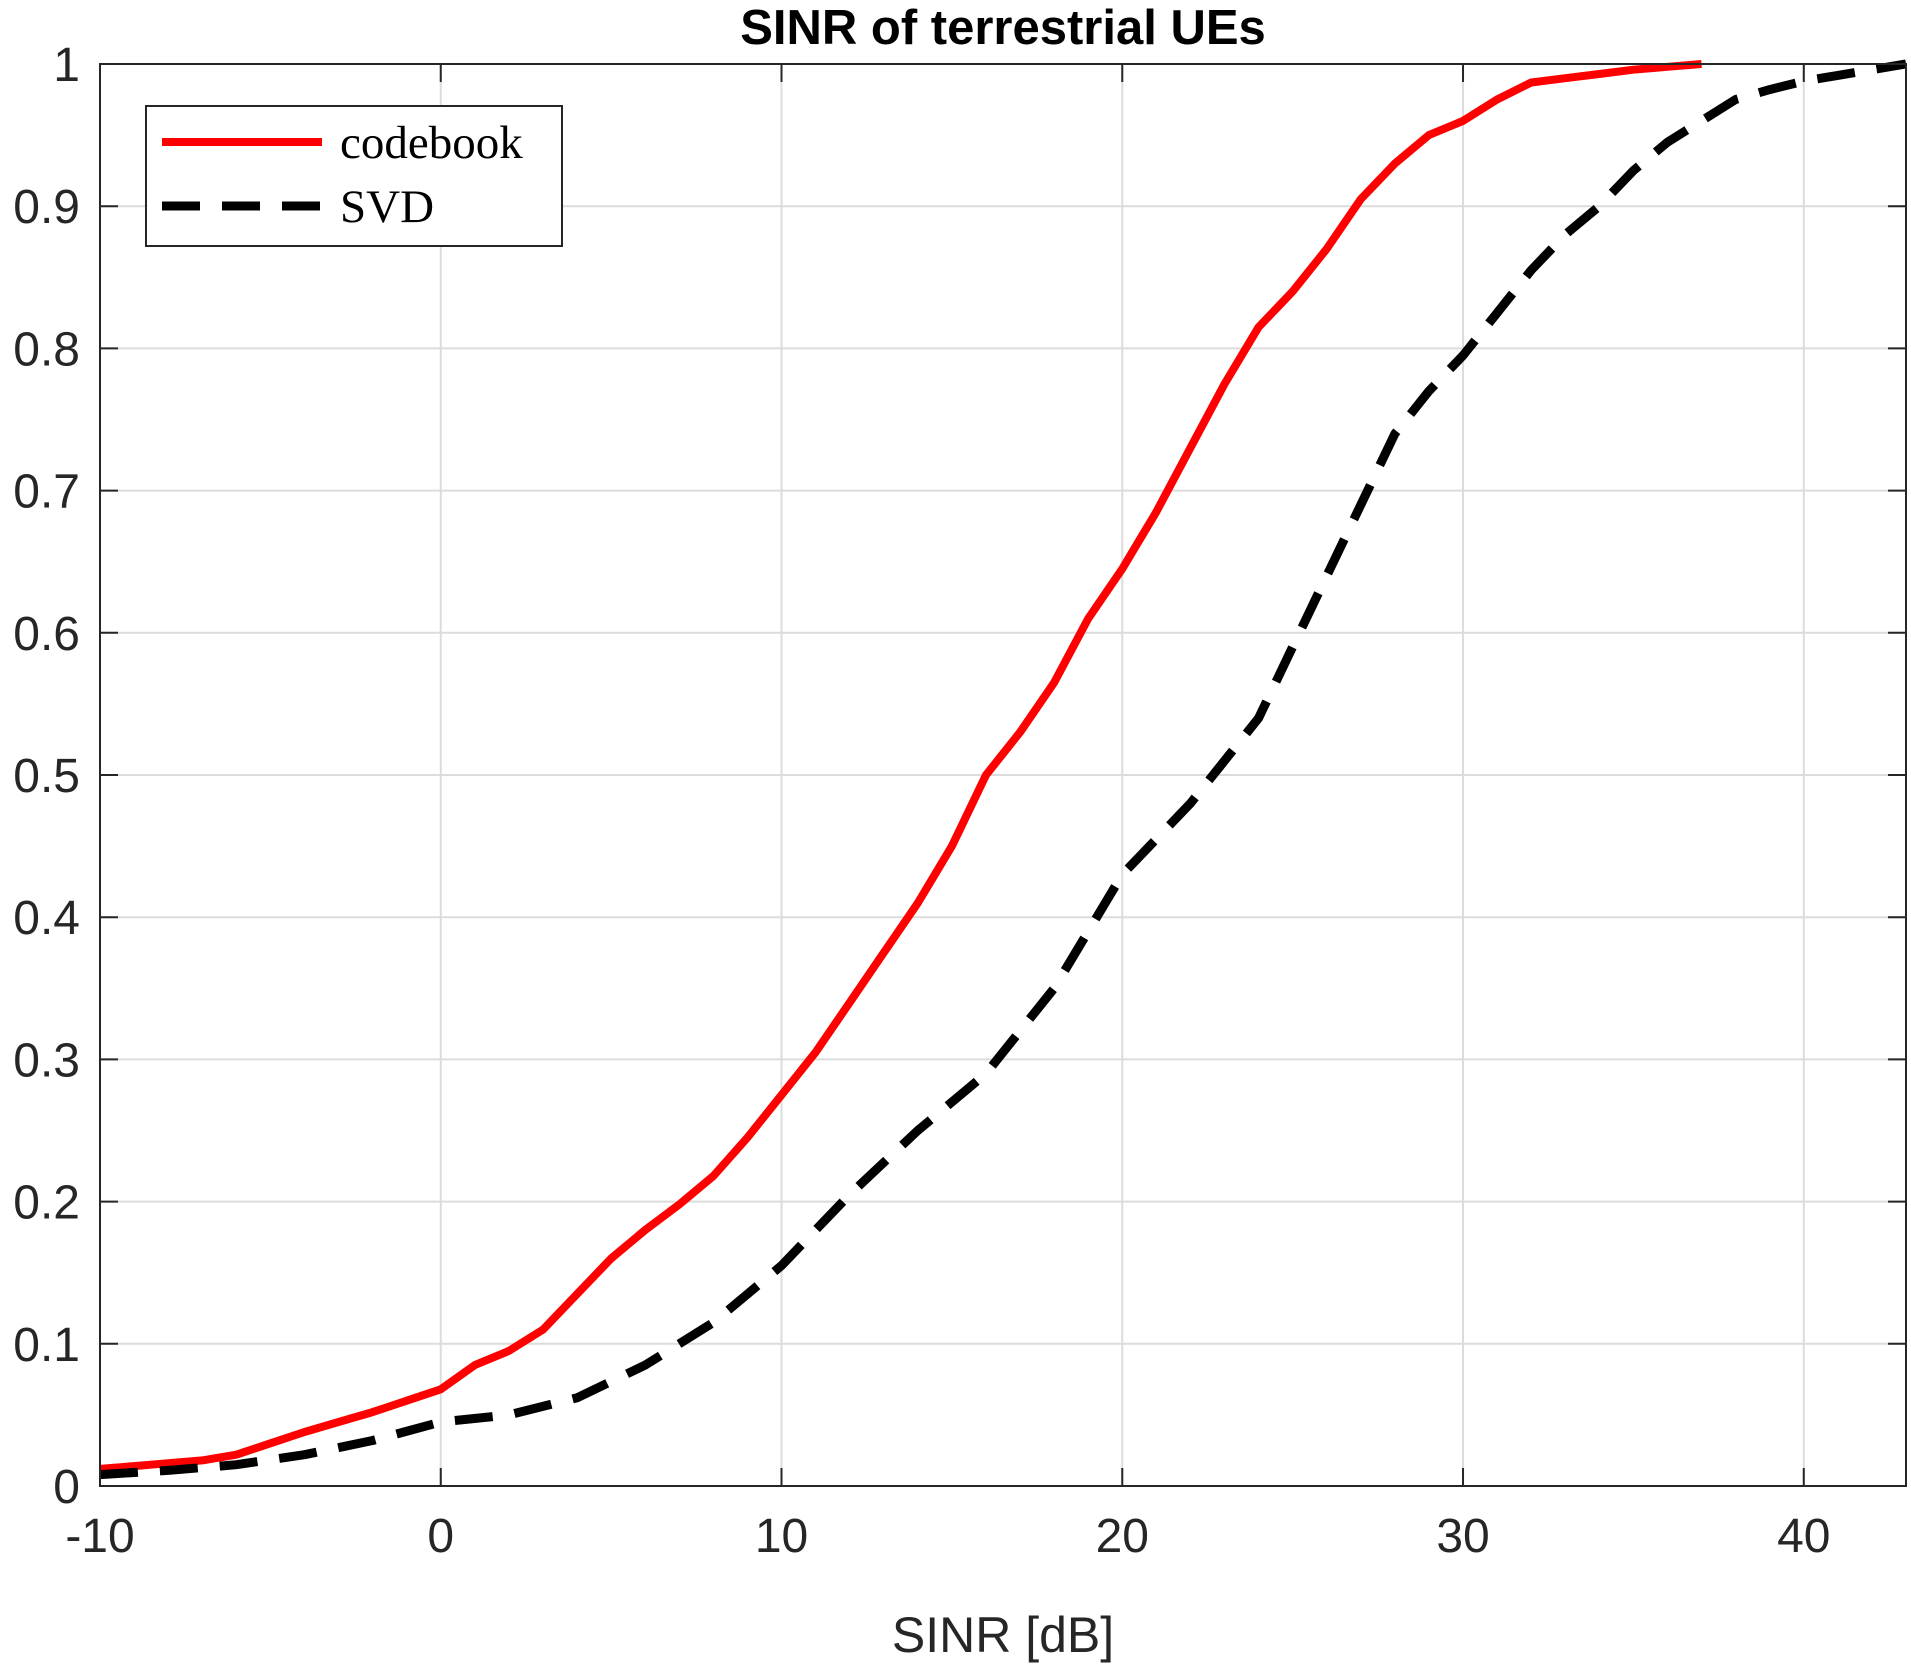 Image resolution: width=1911 pixels, height=1669 pixels. What do you see at coordinates (46, 1060) in the screenshot?
I see `y-tick-label: 0.3` at bounding box center [46, 1060].